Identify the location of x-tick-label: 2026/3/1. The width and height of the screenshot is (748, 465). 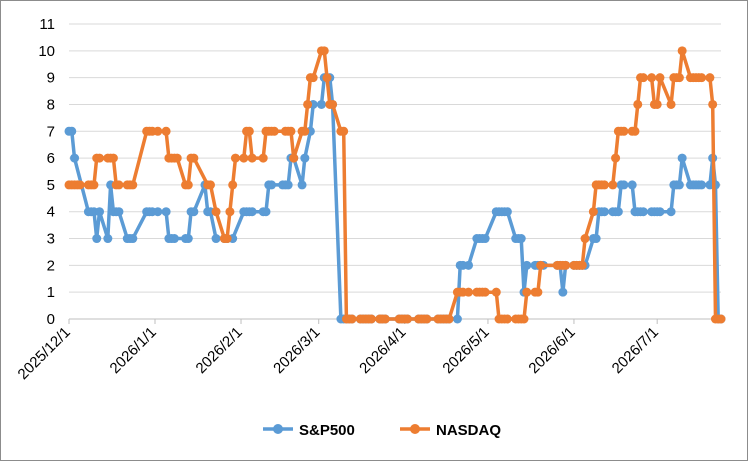
(296, 350).